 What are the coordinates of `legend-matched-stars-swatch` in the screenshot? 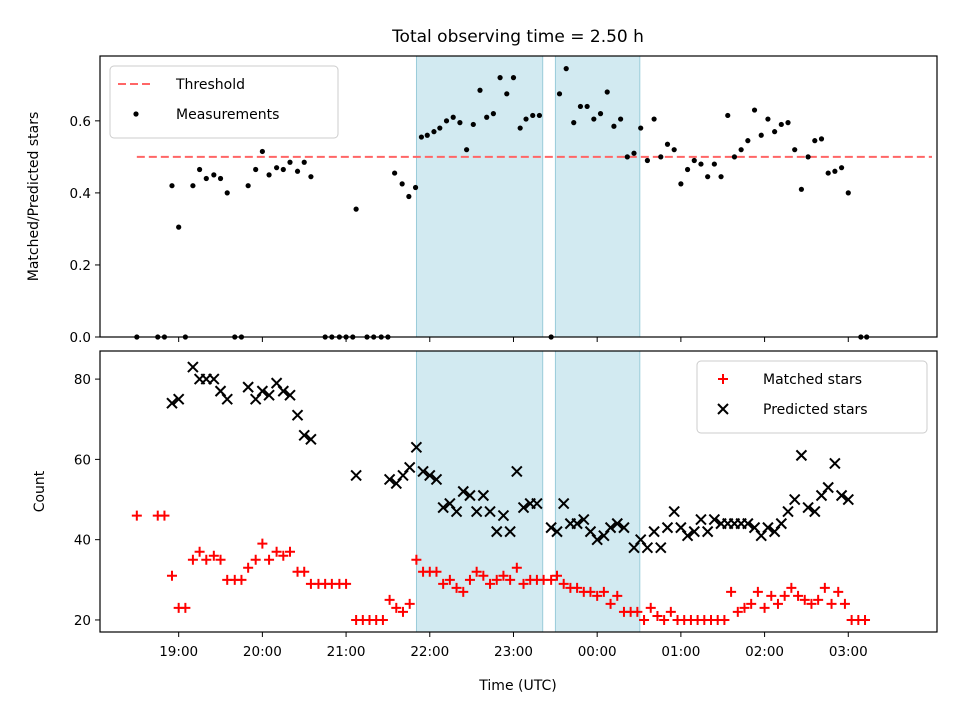 It's located at (723, 379).